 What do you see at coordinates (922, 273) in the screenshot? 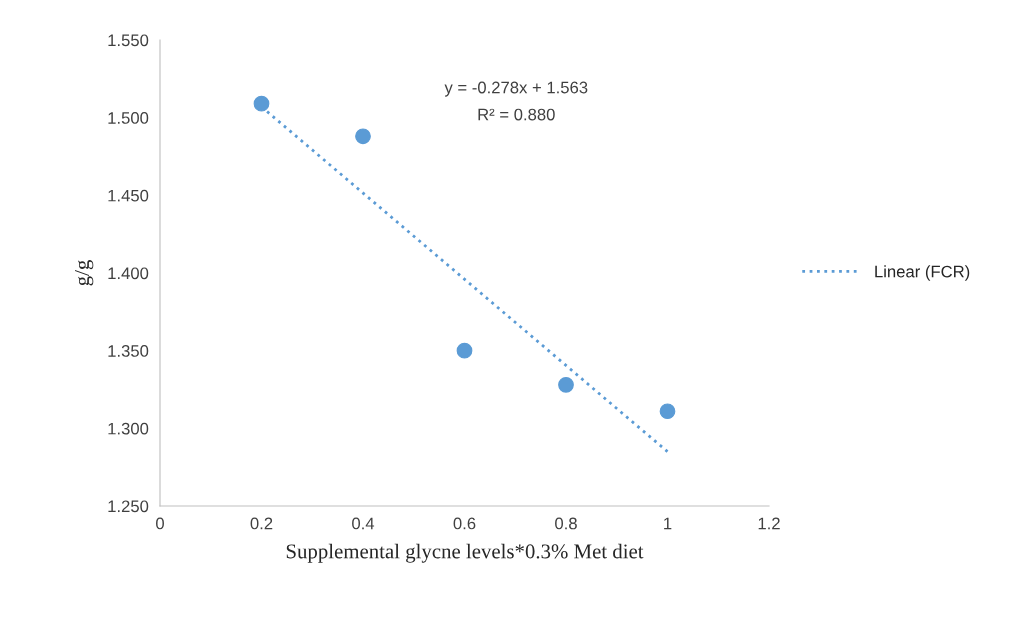
I see `legend-label: Linear (FCR)` at bounding box center [922, 273].